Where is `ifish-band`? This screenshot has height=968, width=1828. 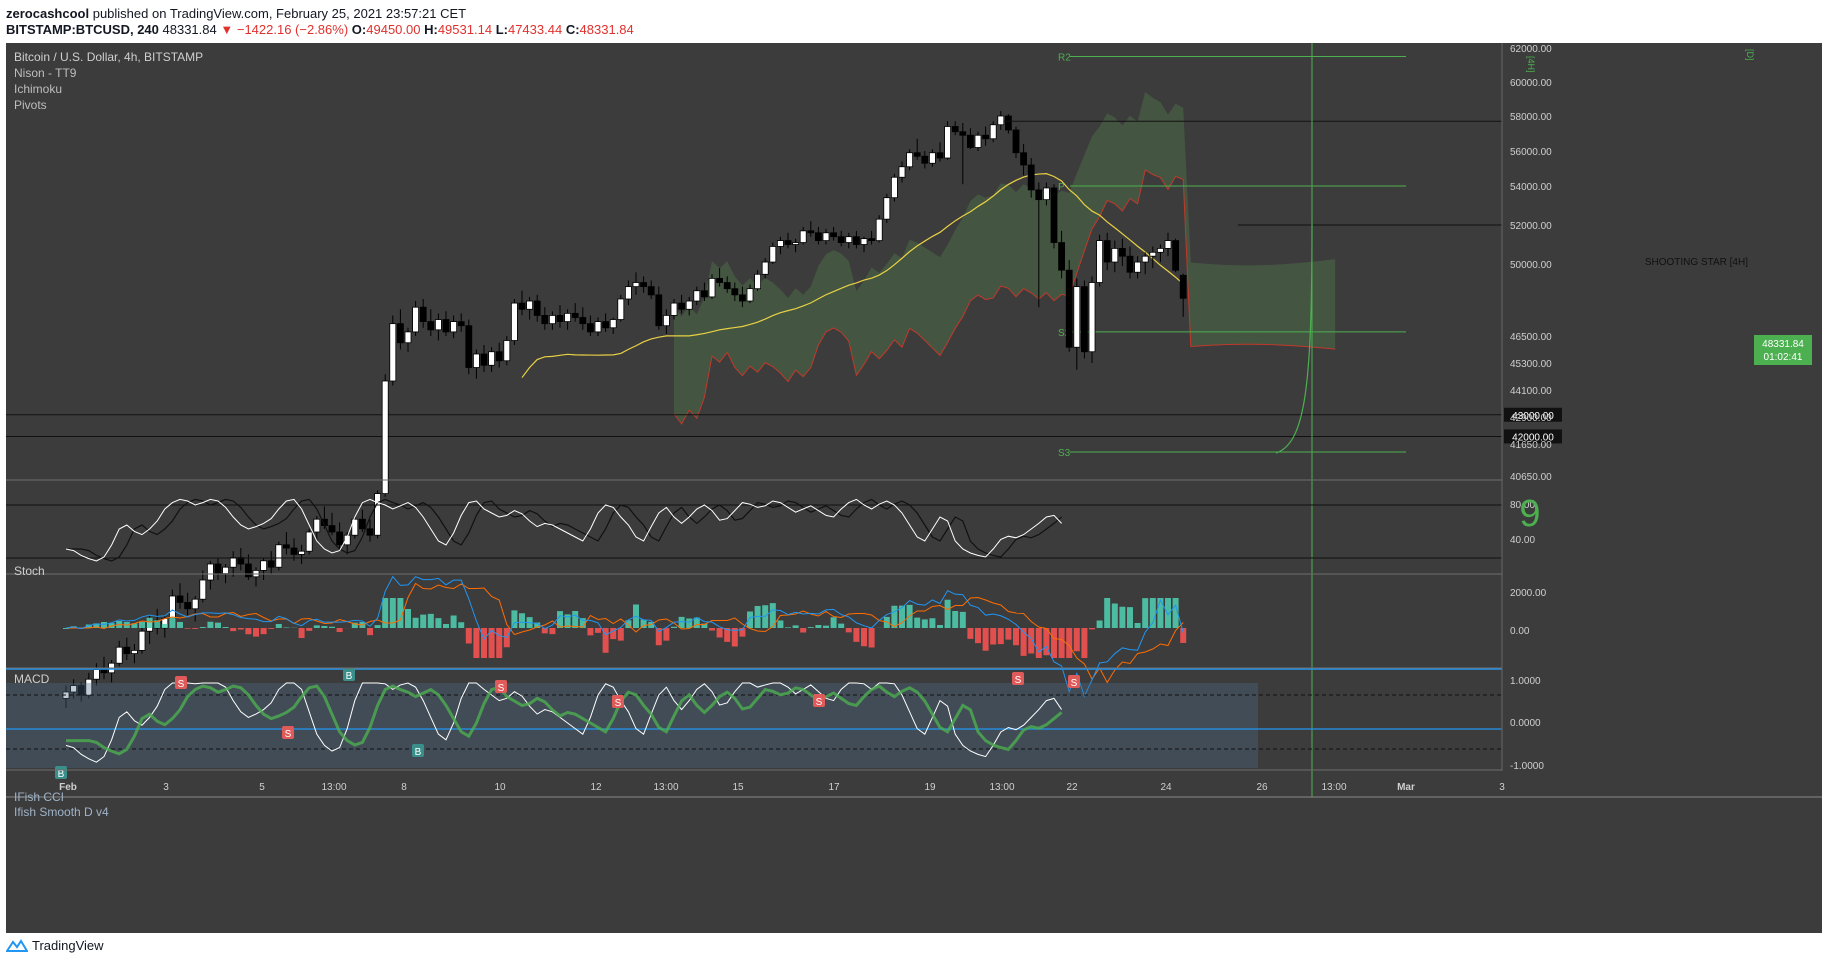 ifish-band is located at coordinates (632, 725).